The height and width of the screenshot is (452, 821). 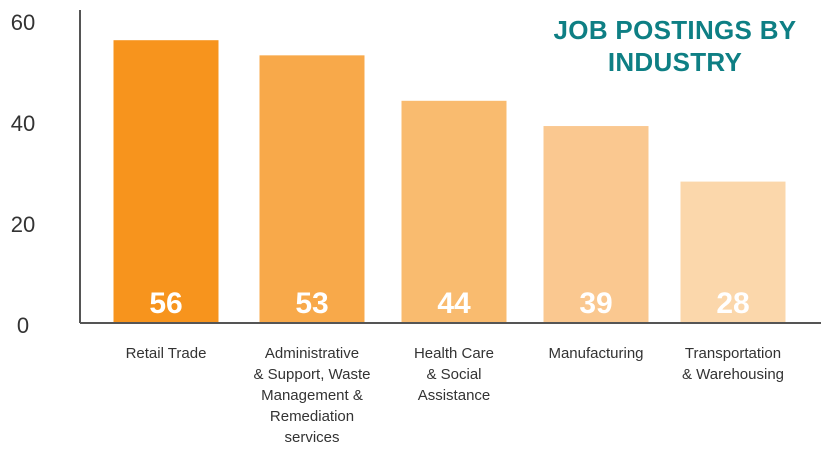 I want to click on y-tick-label: 60, so click(x=23, y=22).